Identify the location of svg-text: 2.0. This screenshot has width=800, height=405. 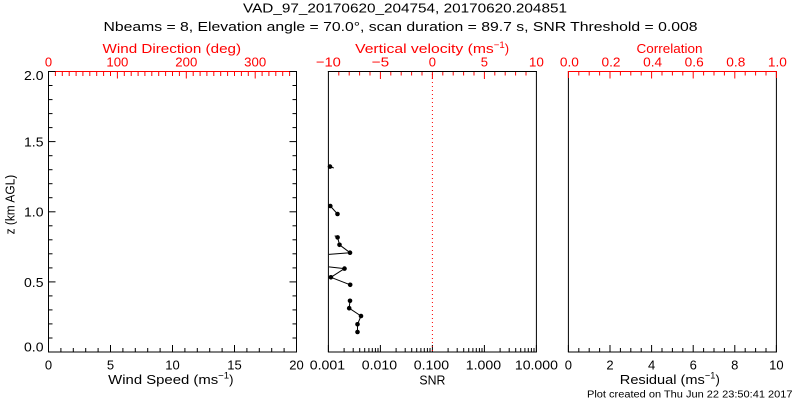
(34, 75).